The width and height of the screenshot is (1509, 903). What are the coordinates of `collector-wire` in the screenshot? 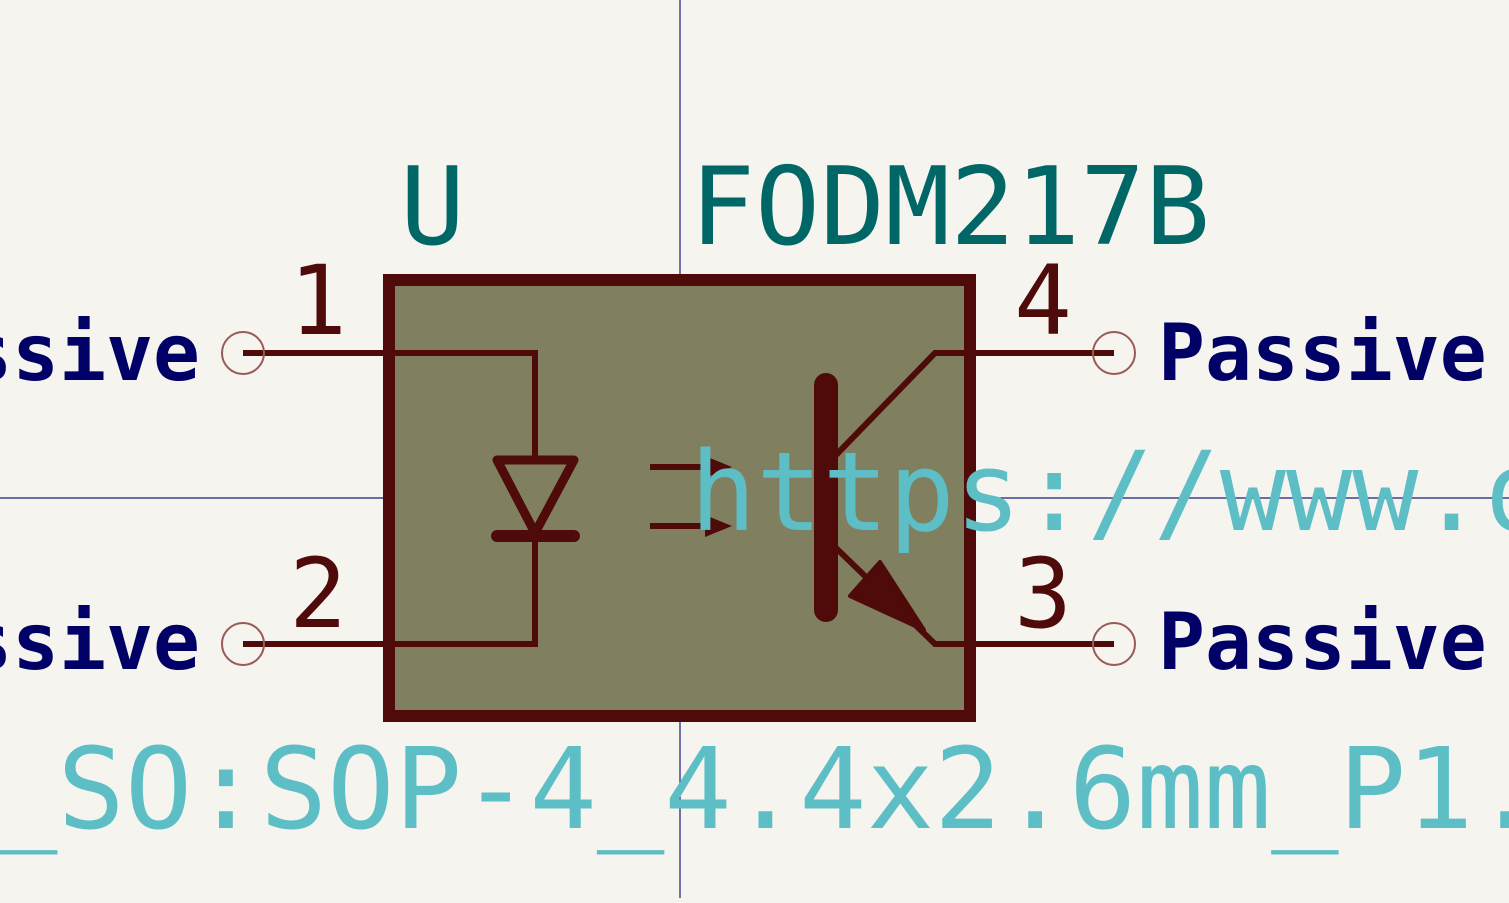 It's located at (901, 404).